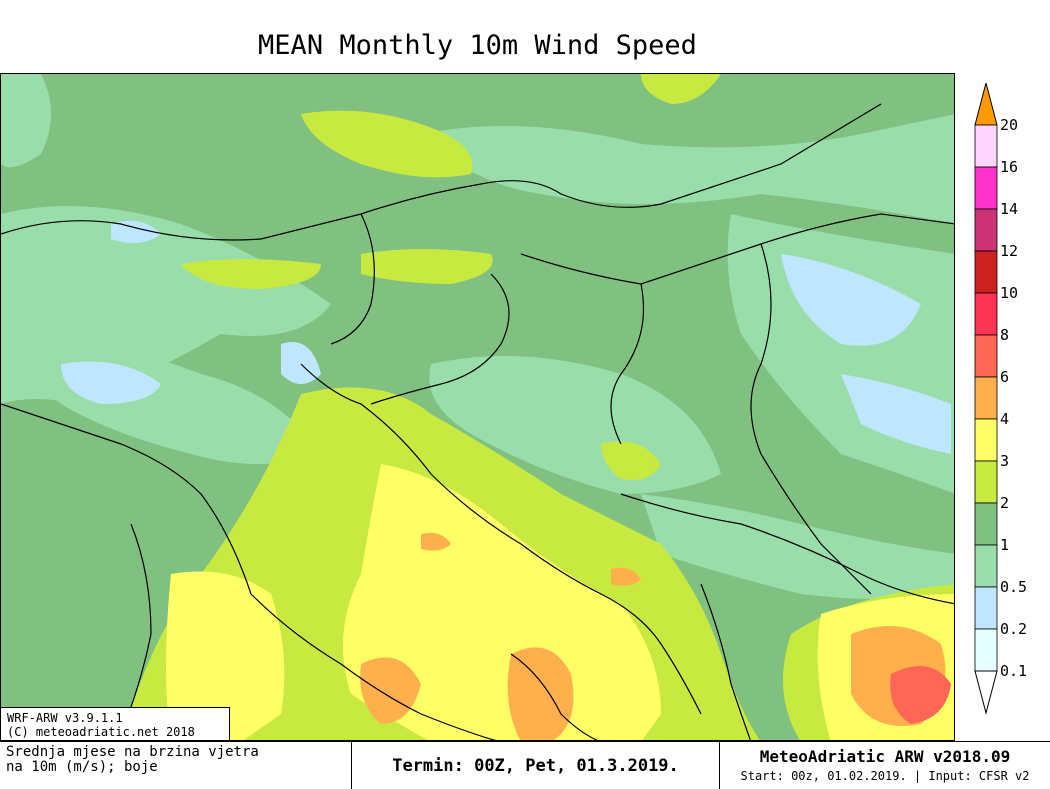 This screenshot has width=1050, height=789. I want to click on colorbar, so click(1010, 402).